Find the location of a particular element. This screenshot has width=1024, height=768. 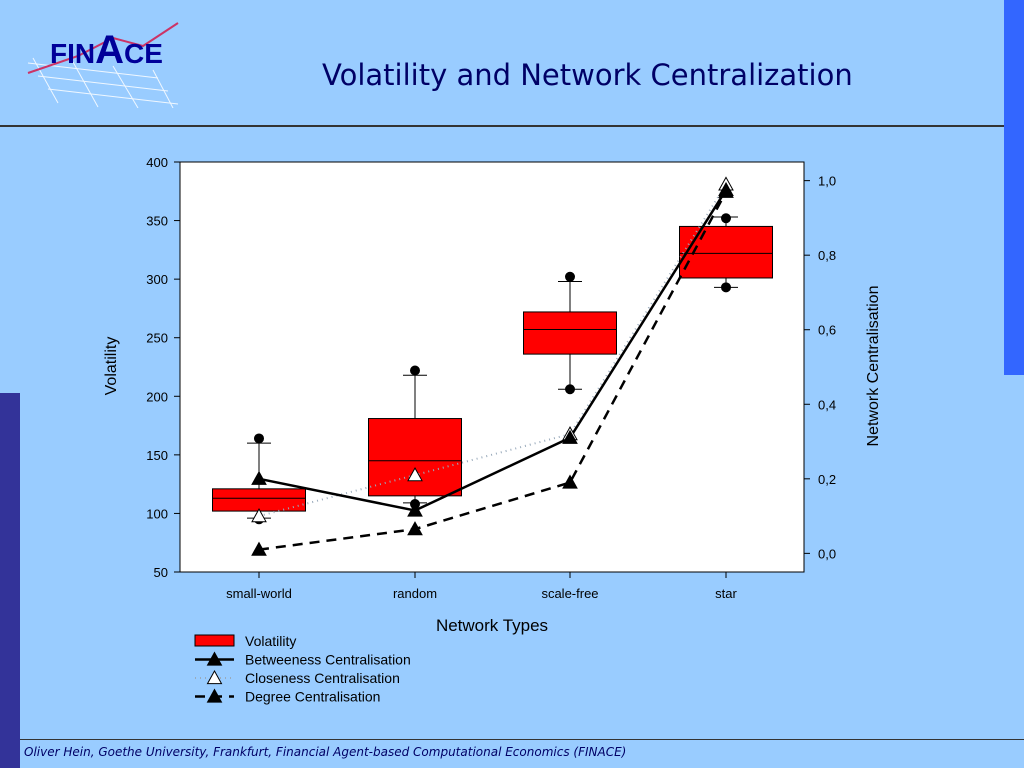

x-tick-label: scale-free is located at coordinates (569, 593).